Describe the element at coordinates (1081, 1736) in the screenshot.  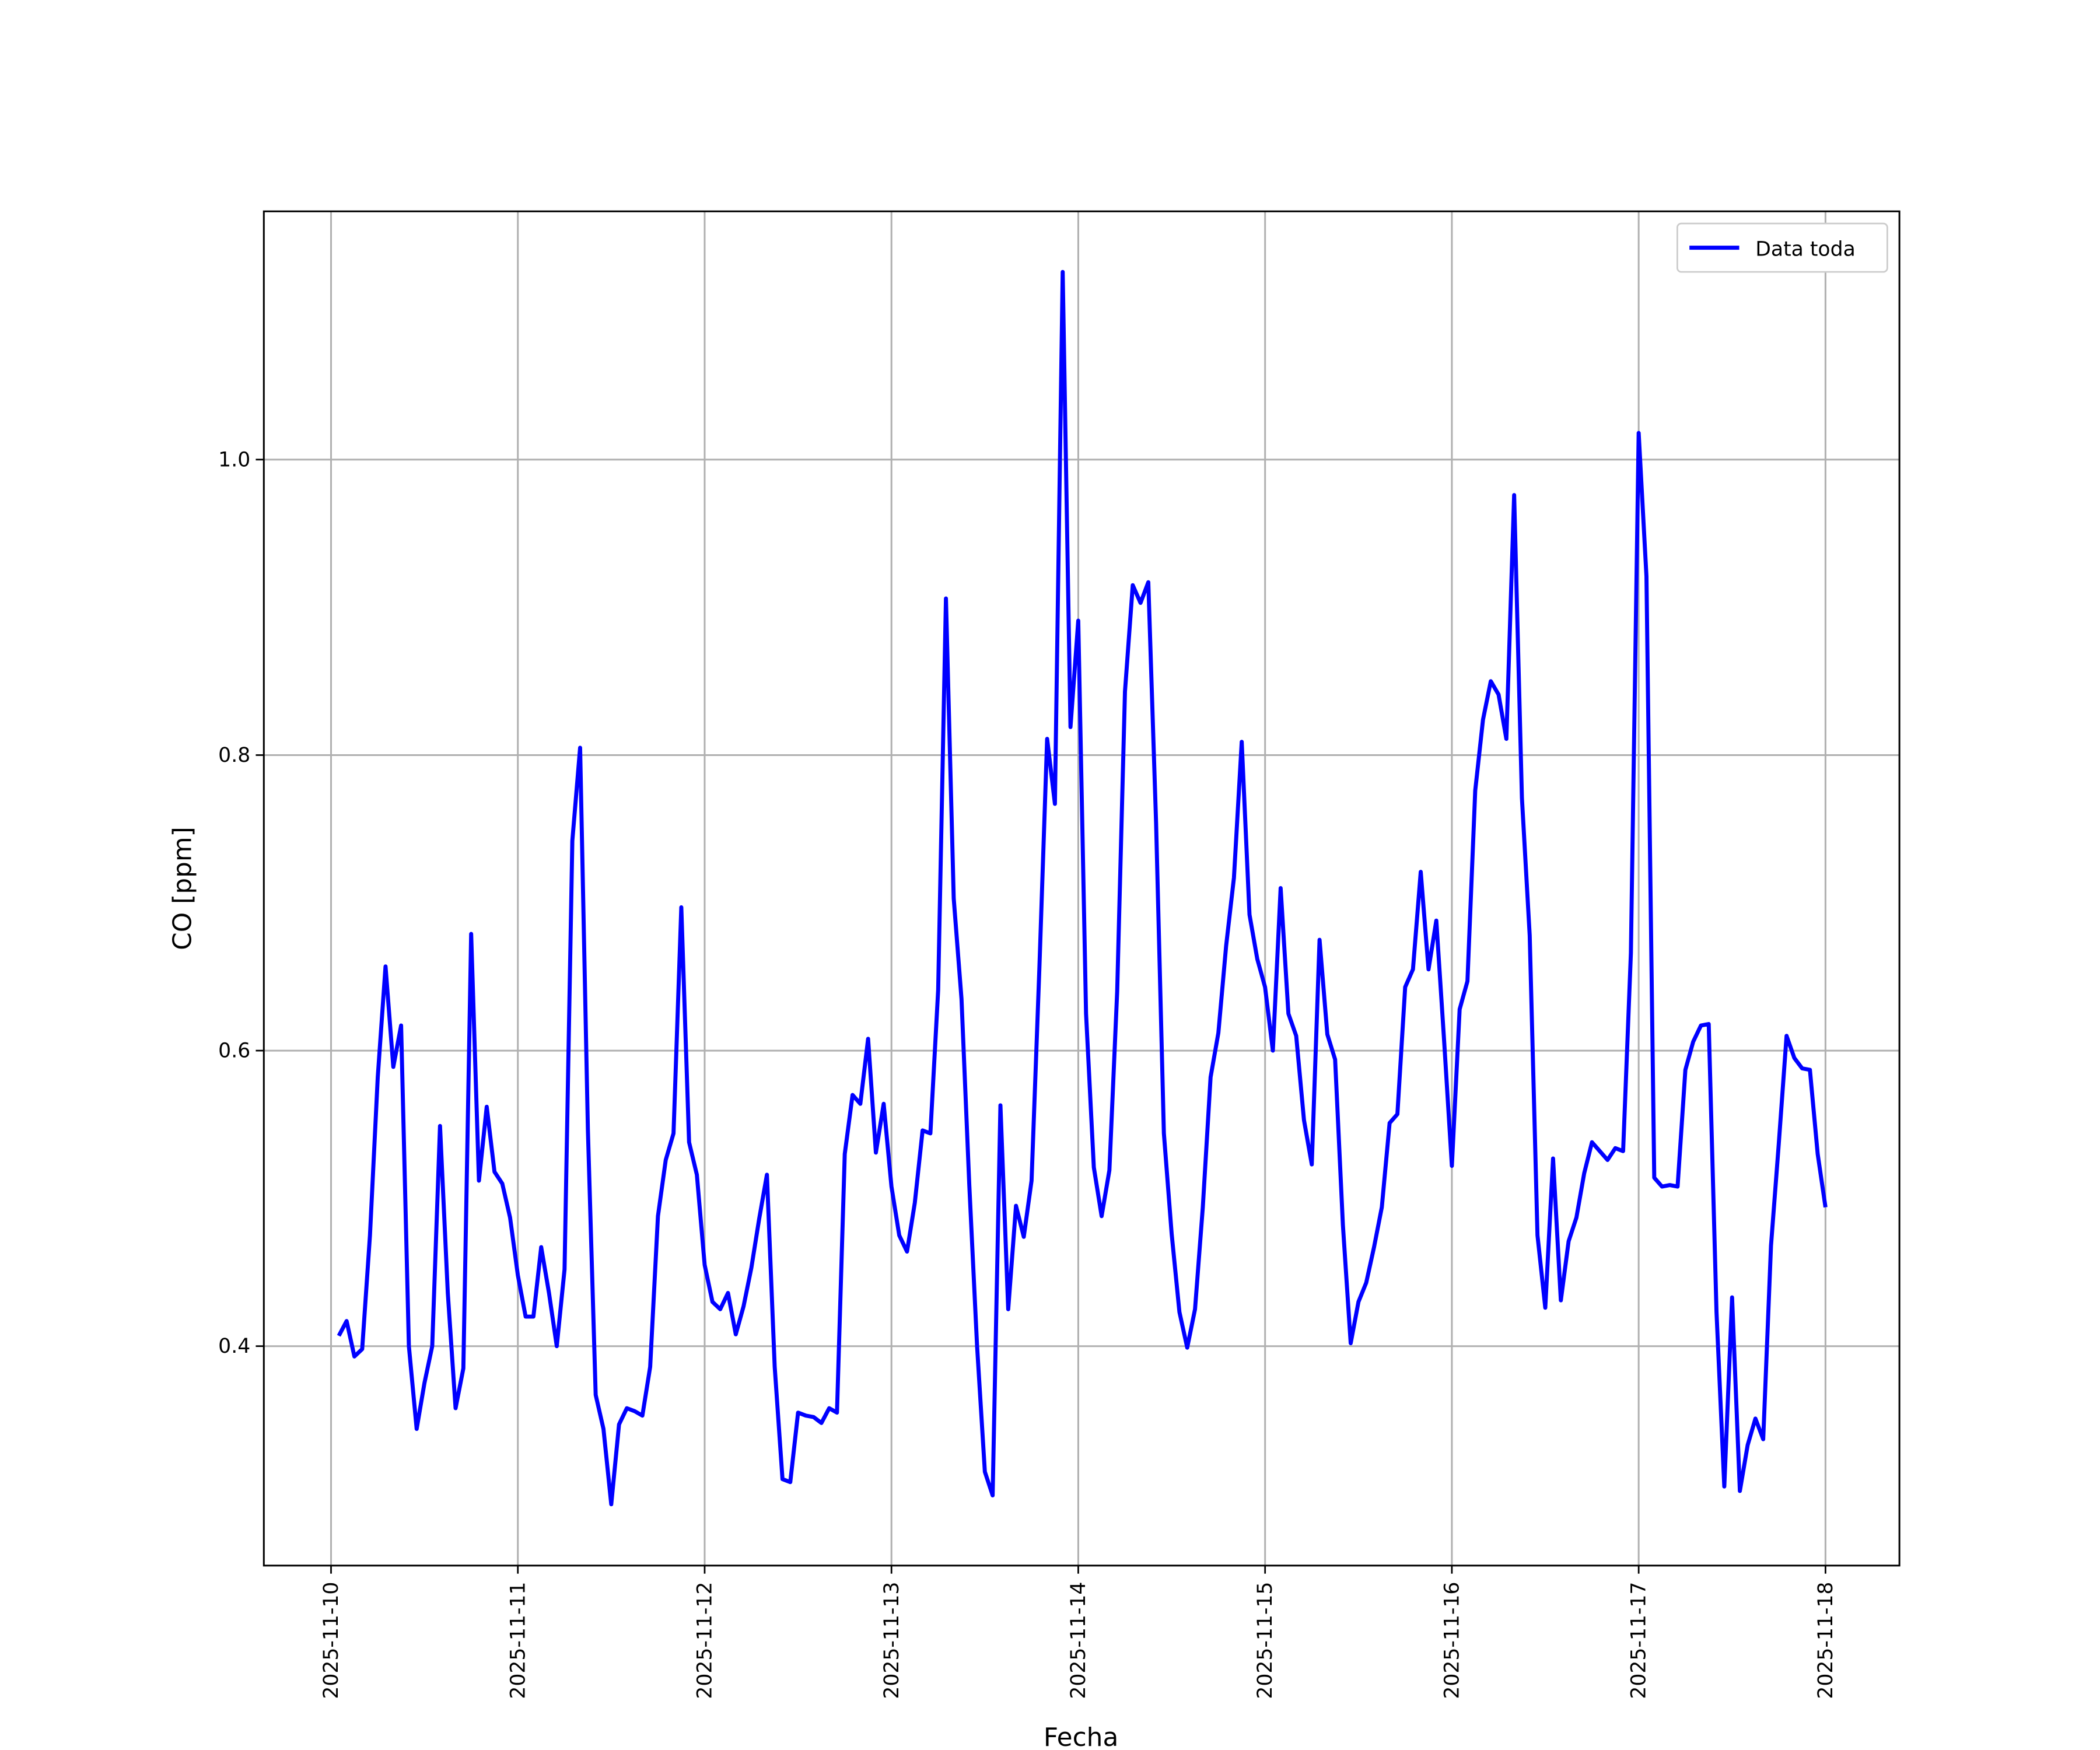
I see `x-axis-label: Fecha` at that location.